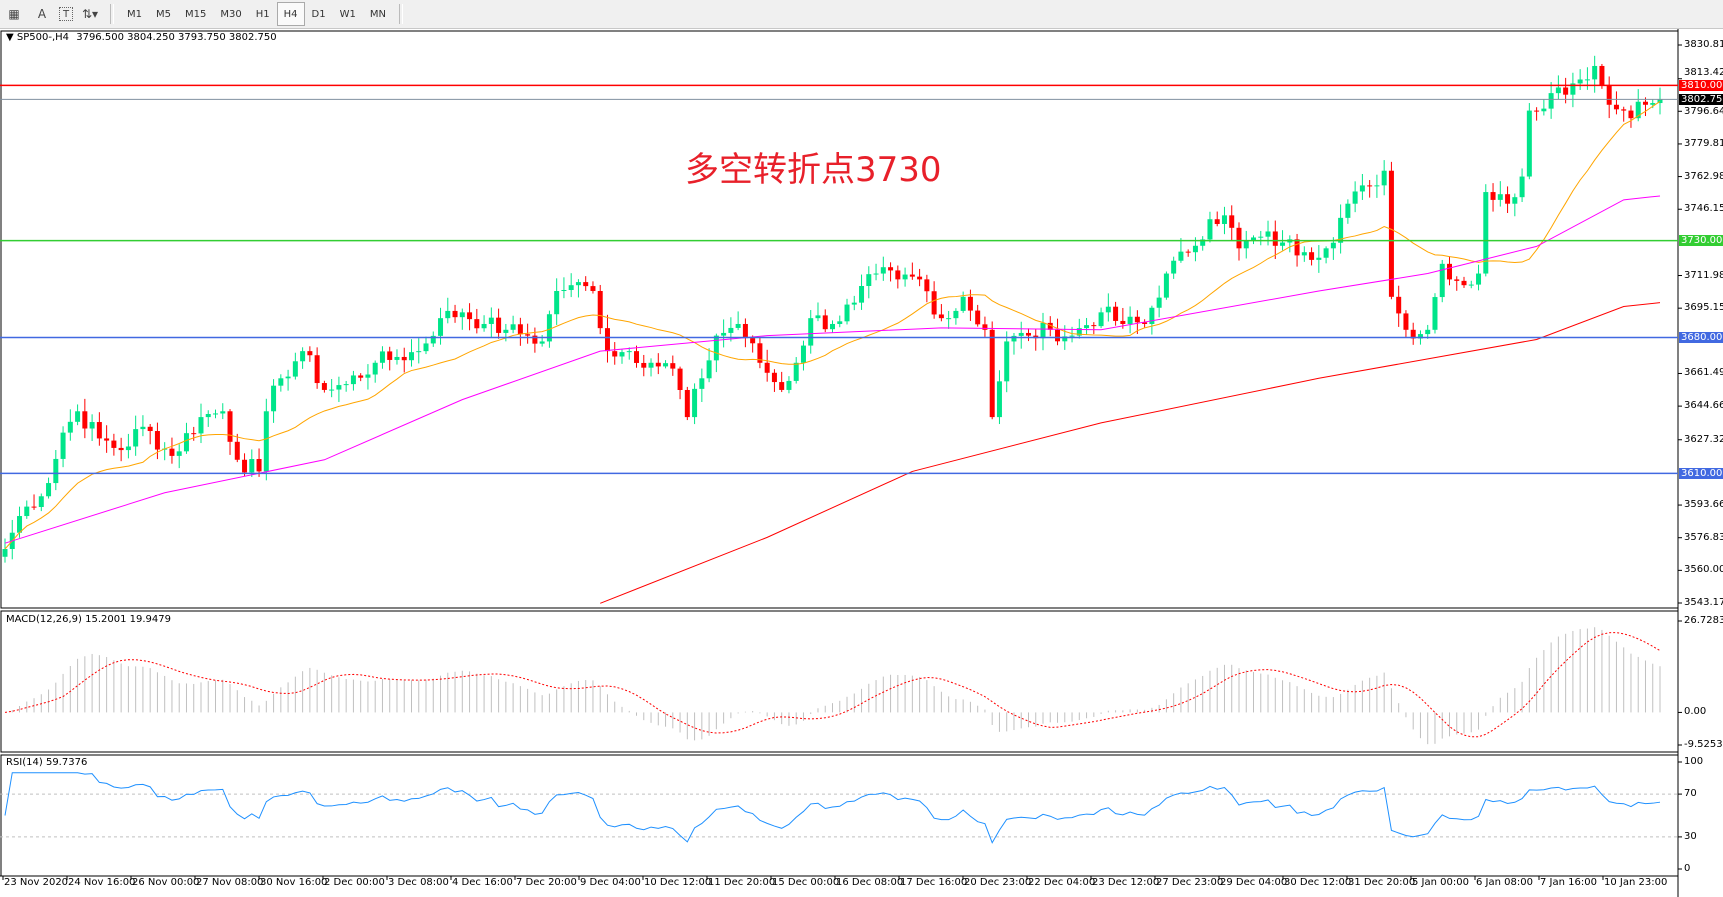 Image resolution: width=1723 pixels, height=897 pixels. I want to click on text-icon: A, so click(42, 14).